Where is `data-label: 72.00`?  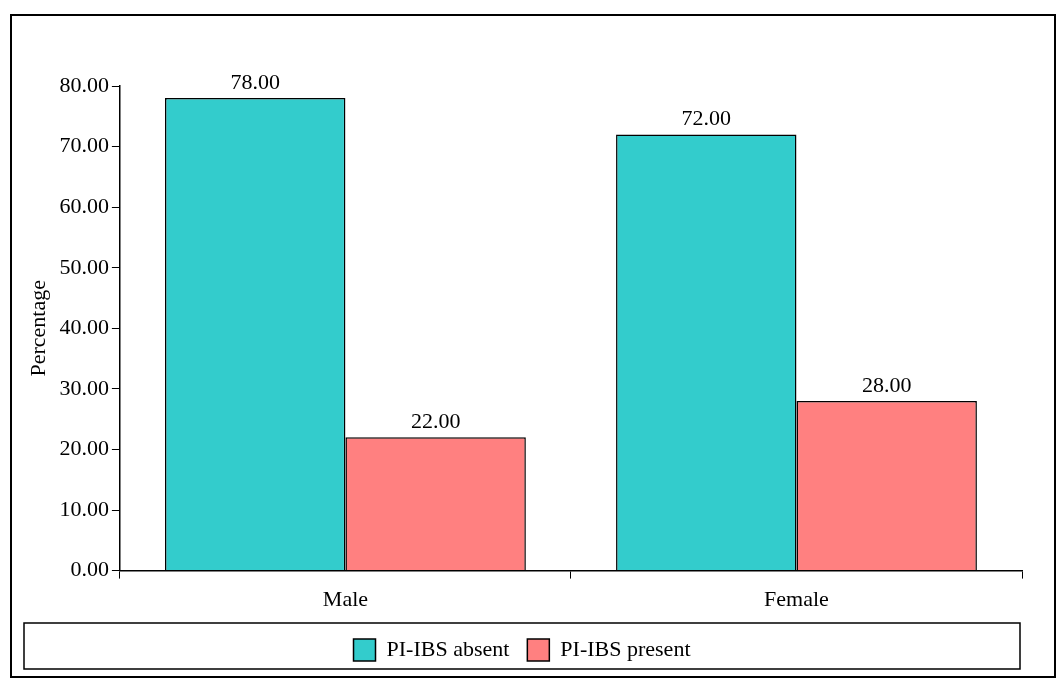 data-label: 72.00 is located at coordinates (706, 118).